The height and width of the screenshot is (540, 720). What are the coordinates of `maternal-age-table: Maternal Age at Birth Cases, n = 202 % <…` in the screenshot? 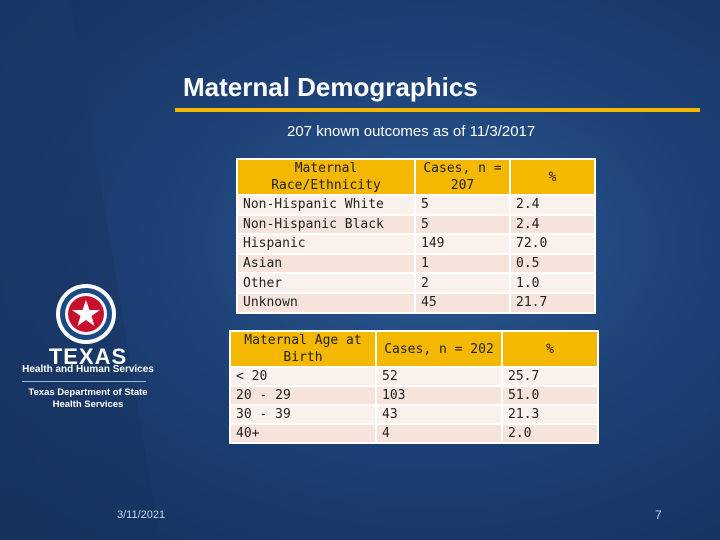 It's located at (414, 387).